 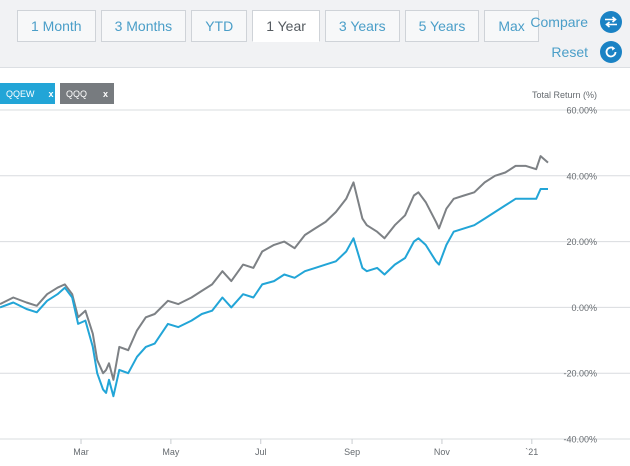 I want to click on tab-max: Max, so click(x=511, y=26).